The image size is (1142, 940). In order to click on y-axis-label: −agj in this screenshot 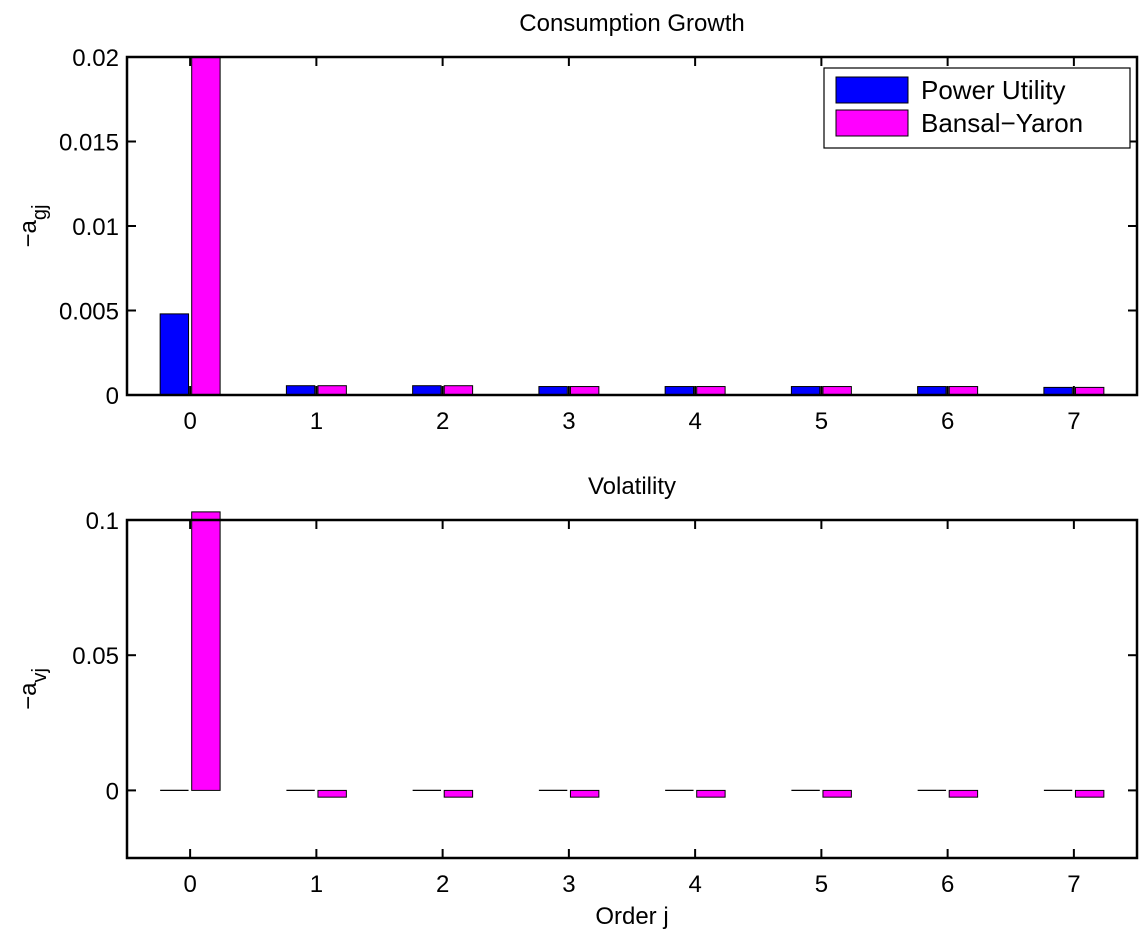, I will do `click(33, 226)`.